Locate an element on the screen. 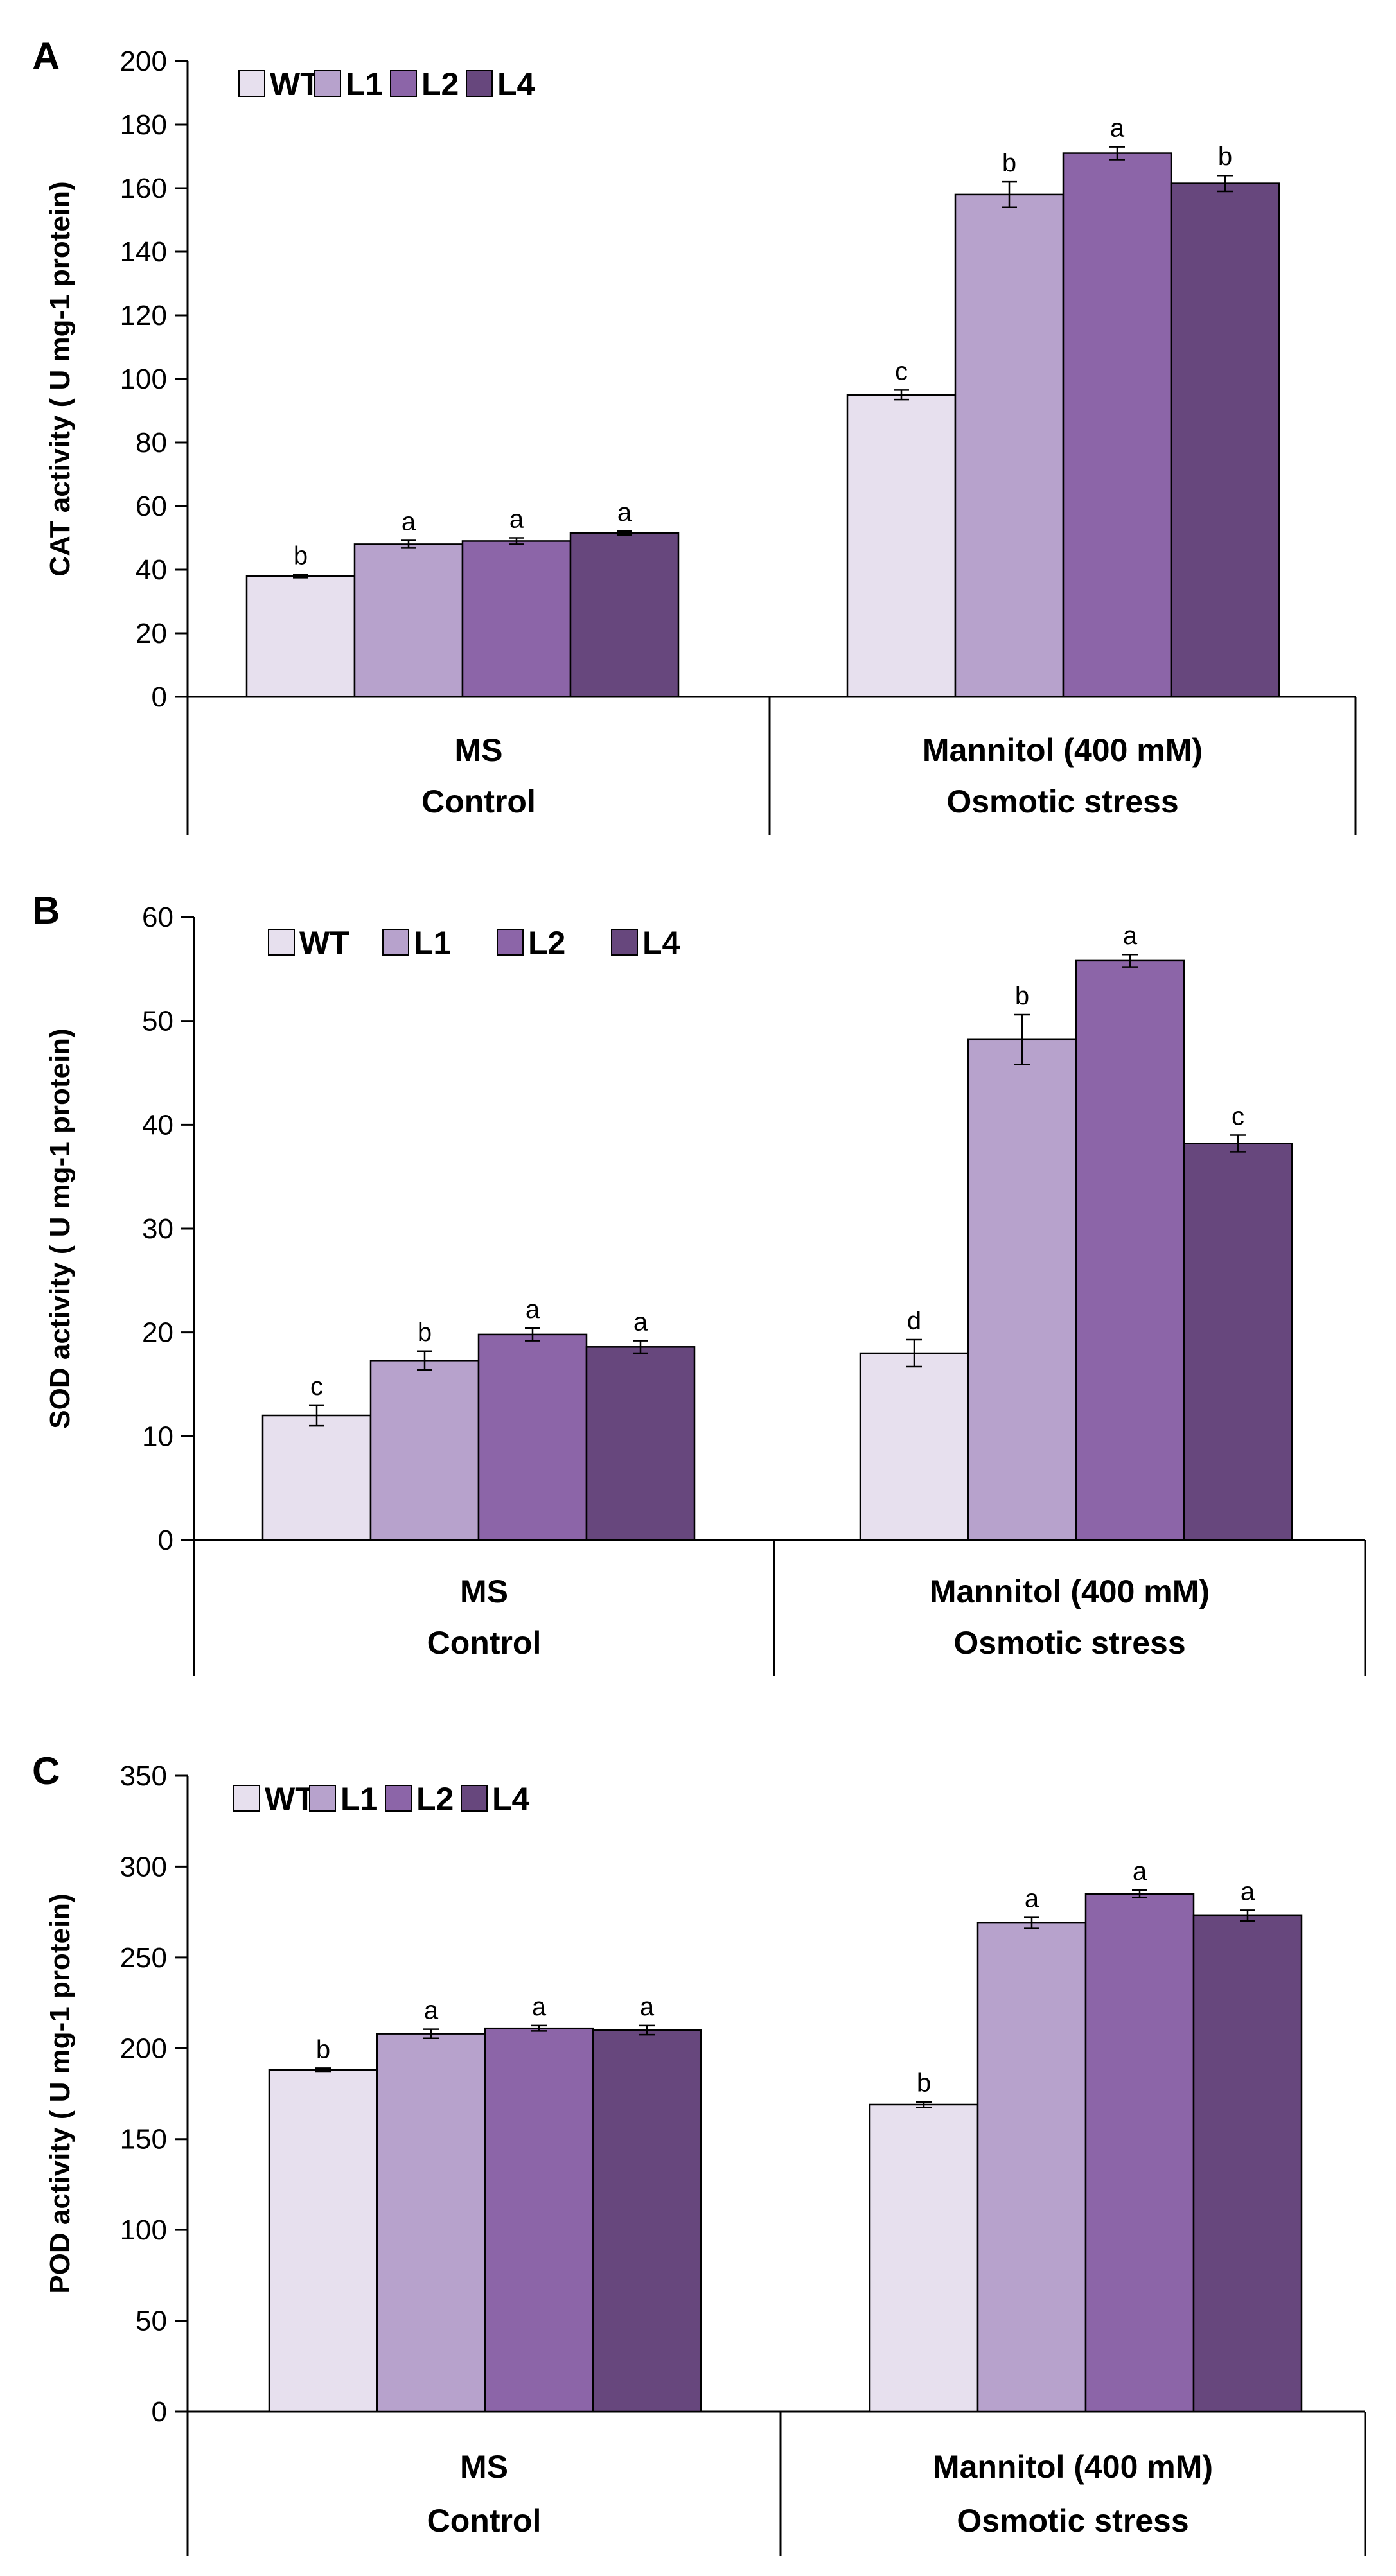 The image size is (1396, 2576). panel-c-legend-label-l1: L1 is located at coordinates (359, 1799).